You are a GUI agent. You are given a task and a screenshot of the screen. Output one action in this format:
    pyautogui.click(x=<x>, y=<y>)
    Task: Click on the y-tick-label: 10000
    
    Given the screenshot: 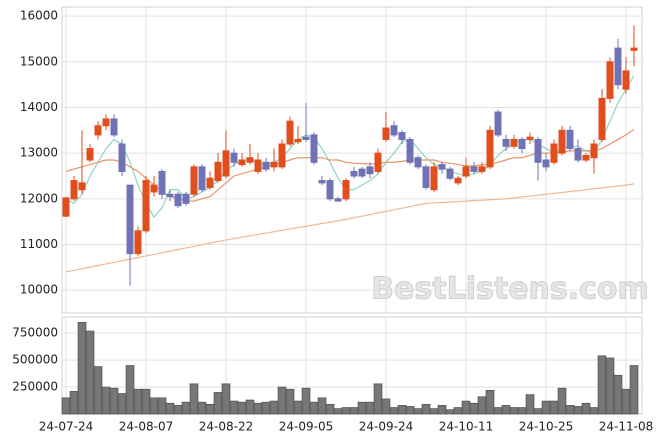 What is the action you would take?
    pyautogui.click(x=39, y=290)
    